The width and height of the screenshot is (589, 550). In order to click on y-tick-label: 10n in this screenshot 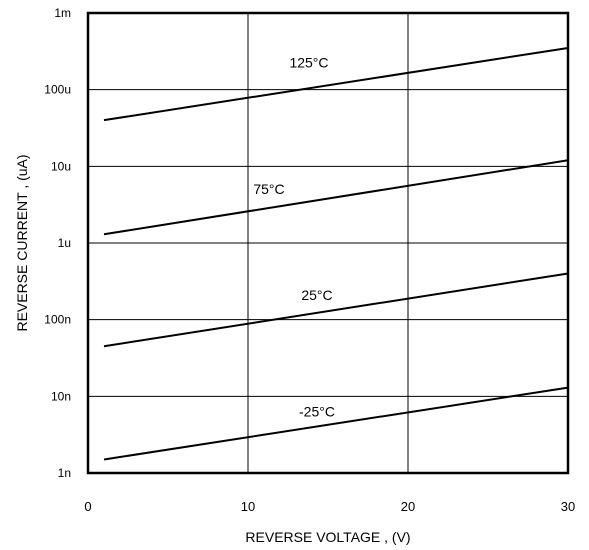, I will do `click(61, 396)`.